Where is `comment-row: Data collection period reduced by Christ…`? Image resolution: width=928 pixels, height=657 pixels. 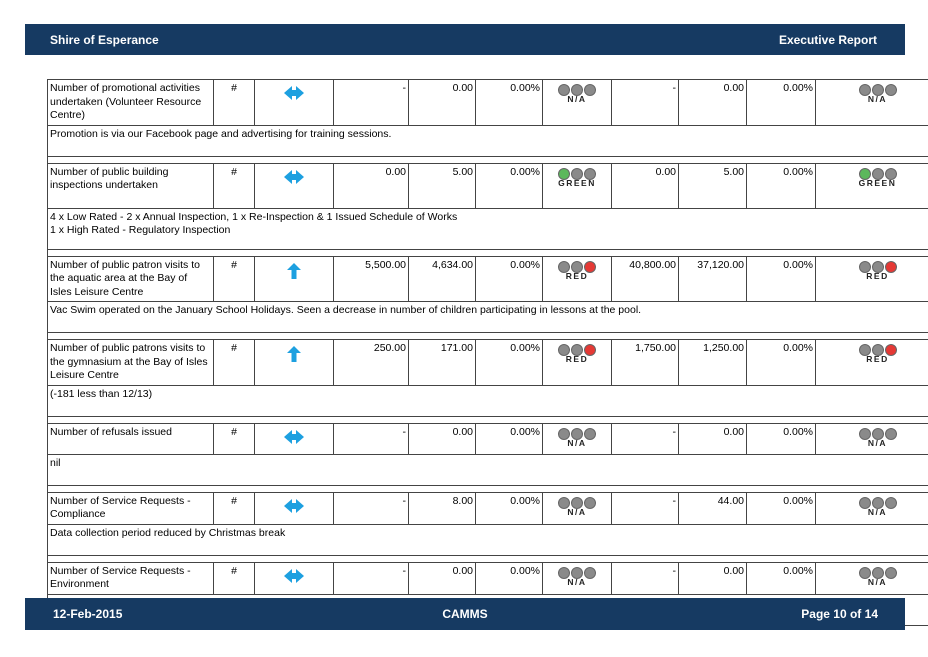 comment-row: Data collection period reduced by Christ… is located at coordinates (487, 539).